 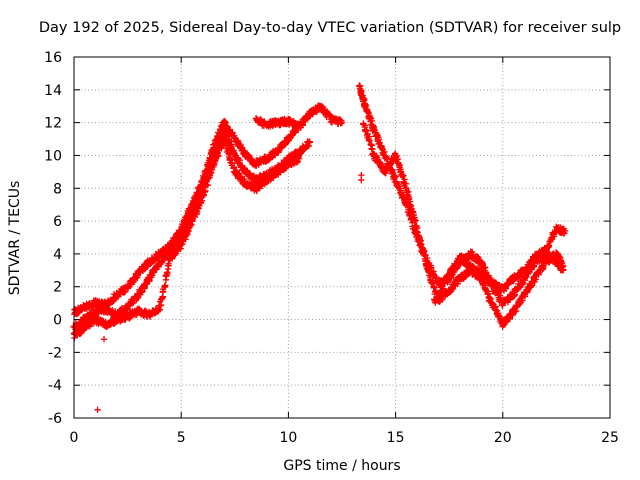 What do you see at coordinates (53, 124) in the screenshot?
I see `y-tick-label: 12` at bounding box center [53, 124].